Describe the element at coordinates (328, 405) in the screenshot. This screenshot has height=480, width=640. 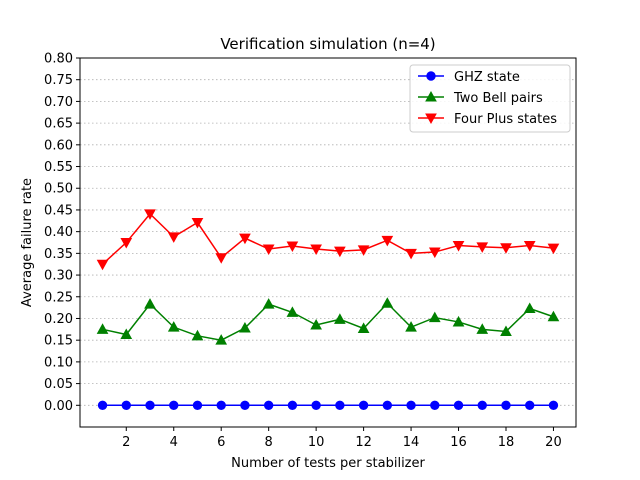
I see `series-ghz-state` at that location.